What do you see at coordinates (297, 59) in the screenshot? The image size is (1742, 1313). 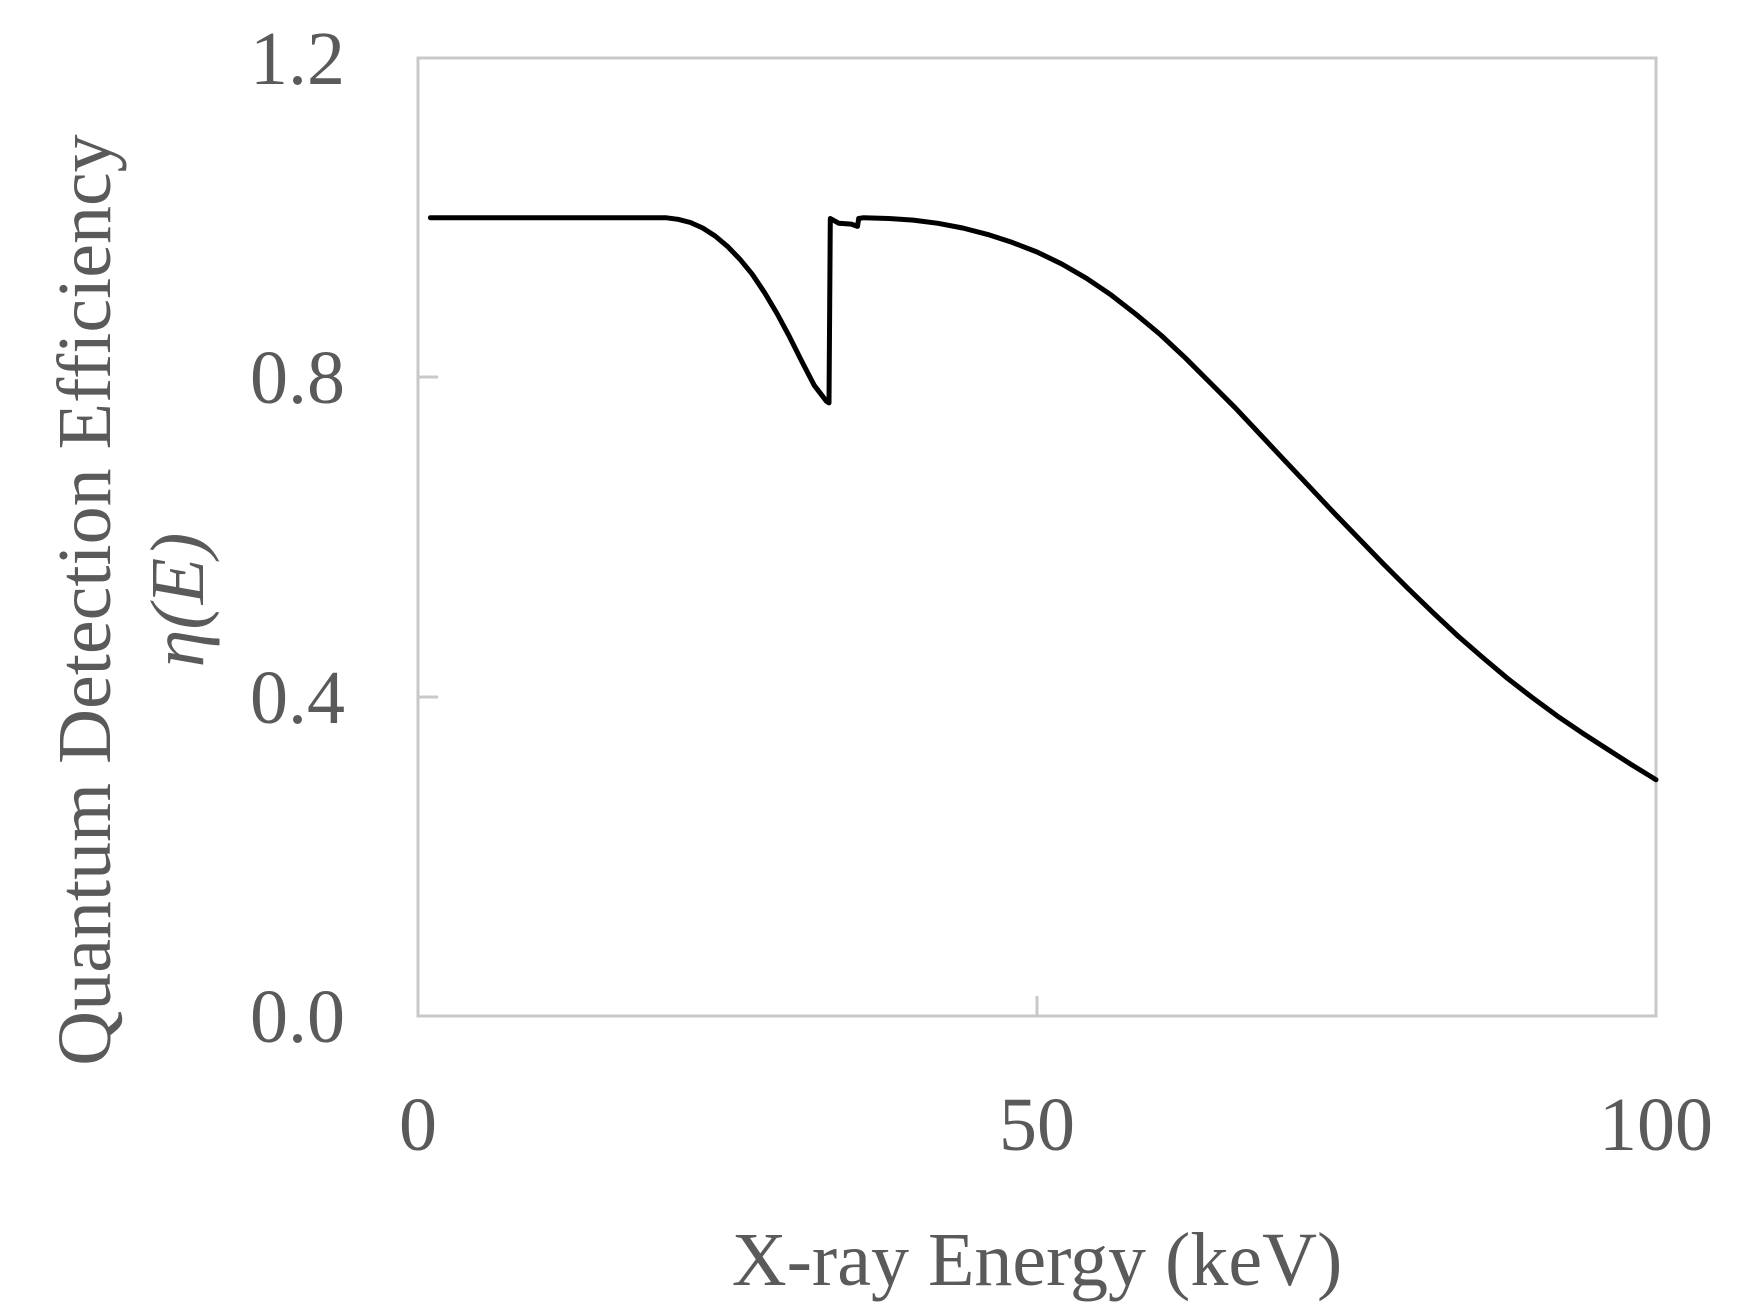 I see `y-tick-label: 1.2` at bounding box center [297, 59].